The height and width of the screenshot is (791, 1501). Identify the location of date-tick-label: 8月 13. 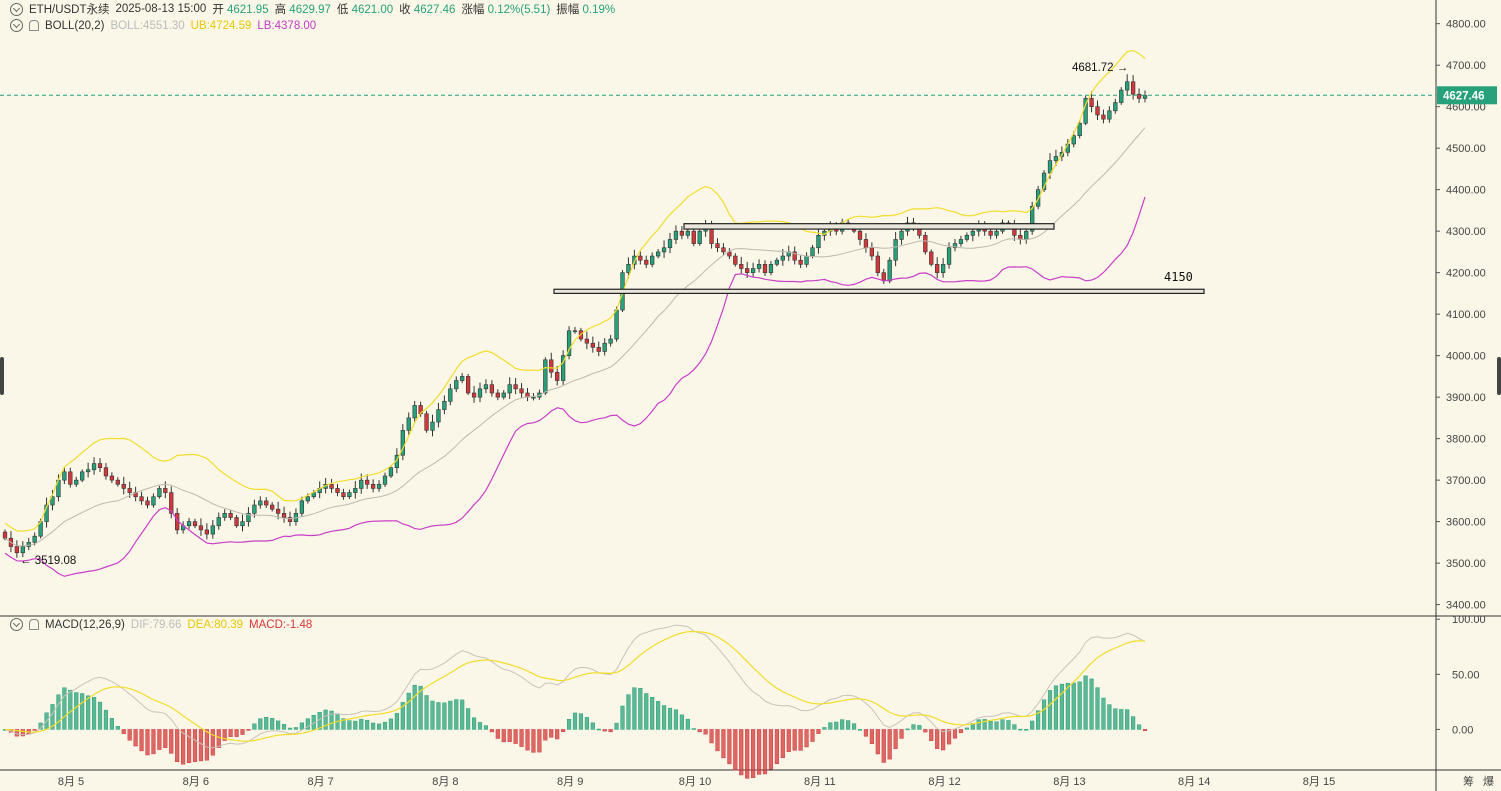
(1069, 782).